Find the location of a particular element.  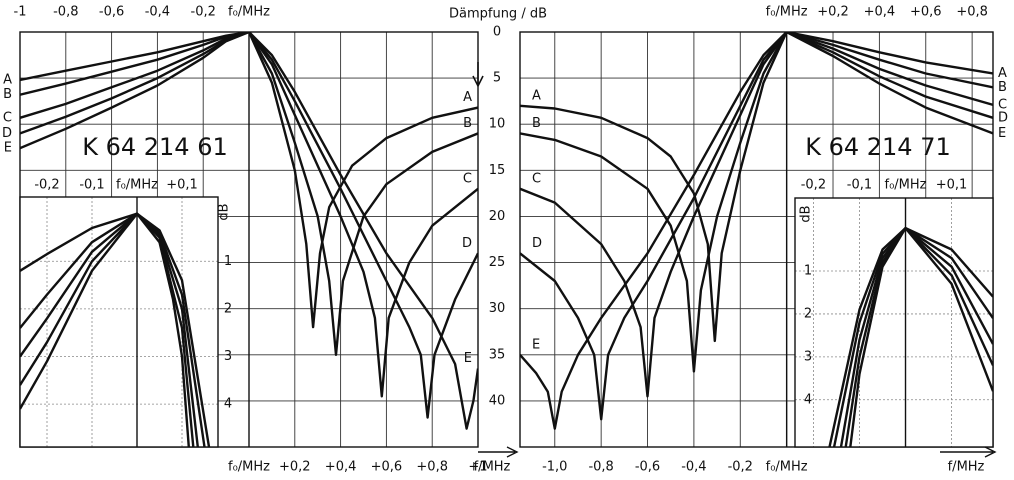

x-tick-label: -0,4 is located at coordinates (693, 467).